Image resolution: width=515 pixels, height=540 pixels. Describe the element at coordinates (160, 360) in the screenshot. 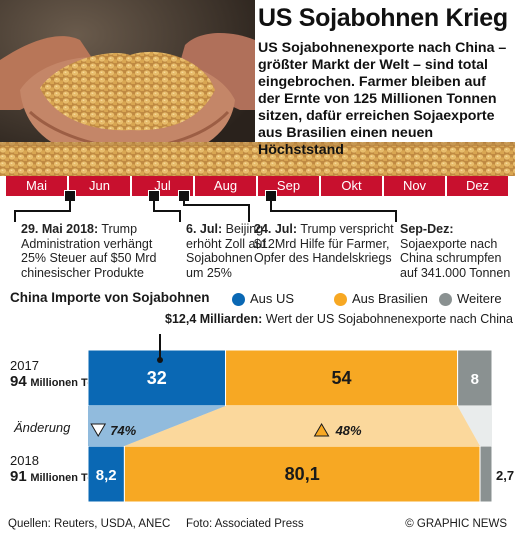

I see `annotation-dot` at that location.